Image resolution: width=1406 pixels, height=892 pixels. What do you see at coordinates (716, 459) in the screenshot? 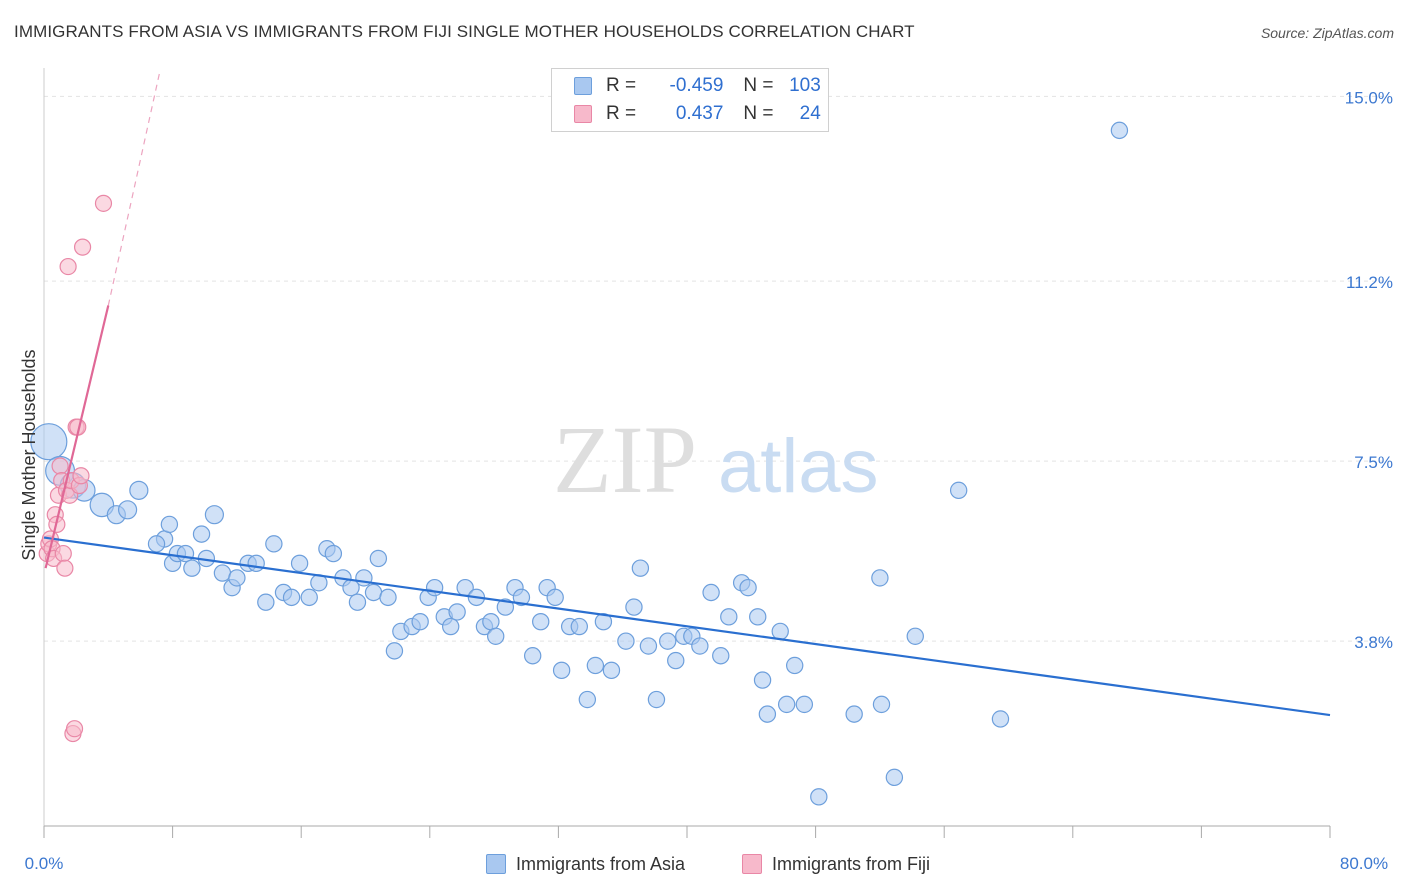
I see `watermark: ZIP atlas` at bounding box center [716, 459].